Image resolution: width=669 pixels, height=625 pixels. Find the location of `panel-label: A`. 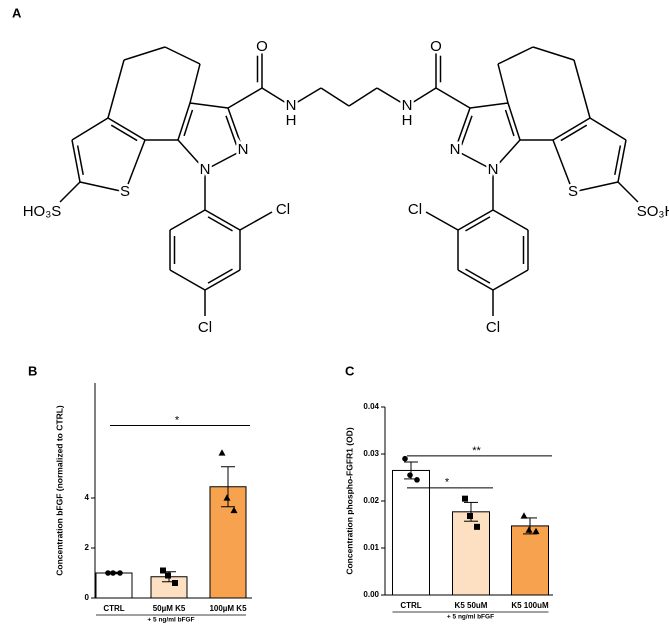

panel-label: A is located at coordinates (17, 12).